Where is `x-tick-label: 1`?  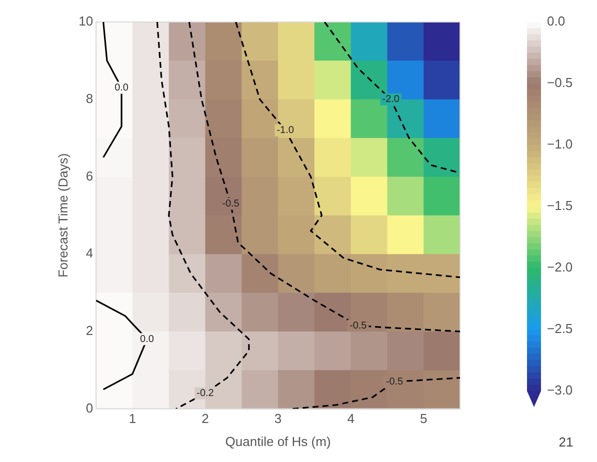
x-tick-label: 1 is located at coordinates (132, 418).